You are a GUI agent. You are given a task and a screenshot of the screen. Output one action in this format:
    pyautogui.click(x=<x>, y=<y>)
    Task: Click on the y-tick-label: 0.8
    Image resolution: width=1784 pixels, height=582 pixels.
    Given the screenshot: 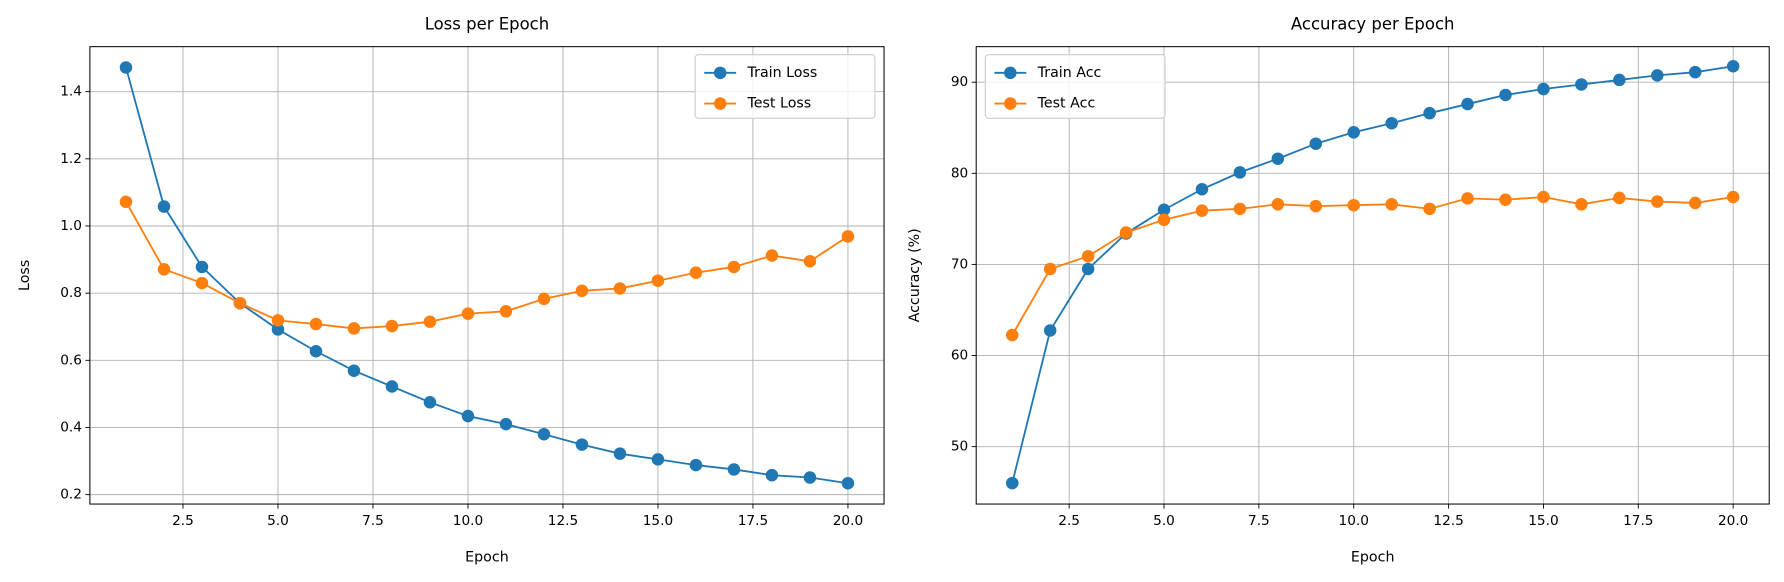 What is the action you would take?
    pyautogui.click(x=71, y=293)
    